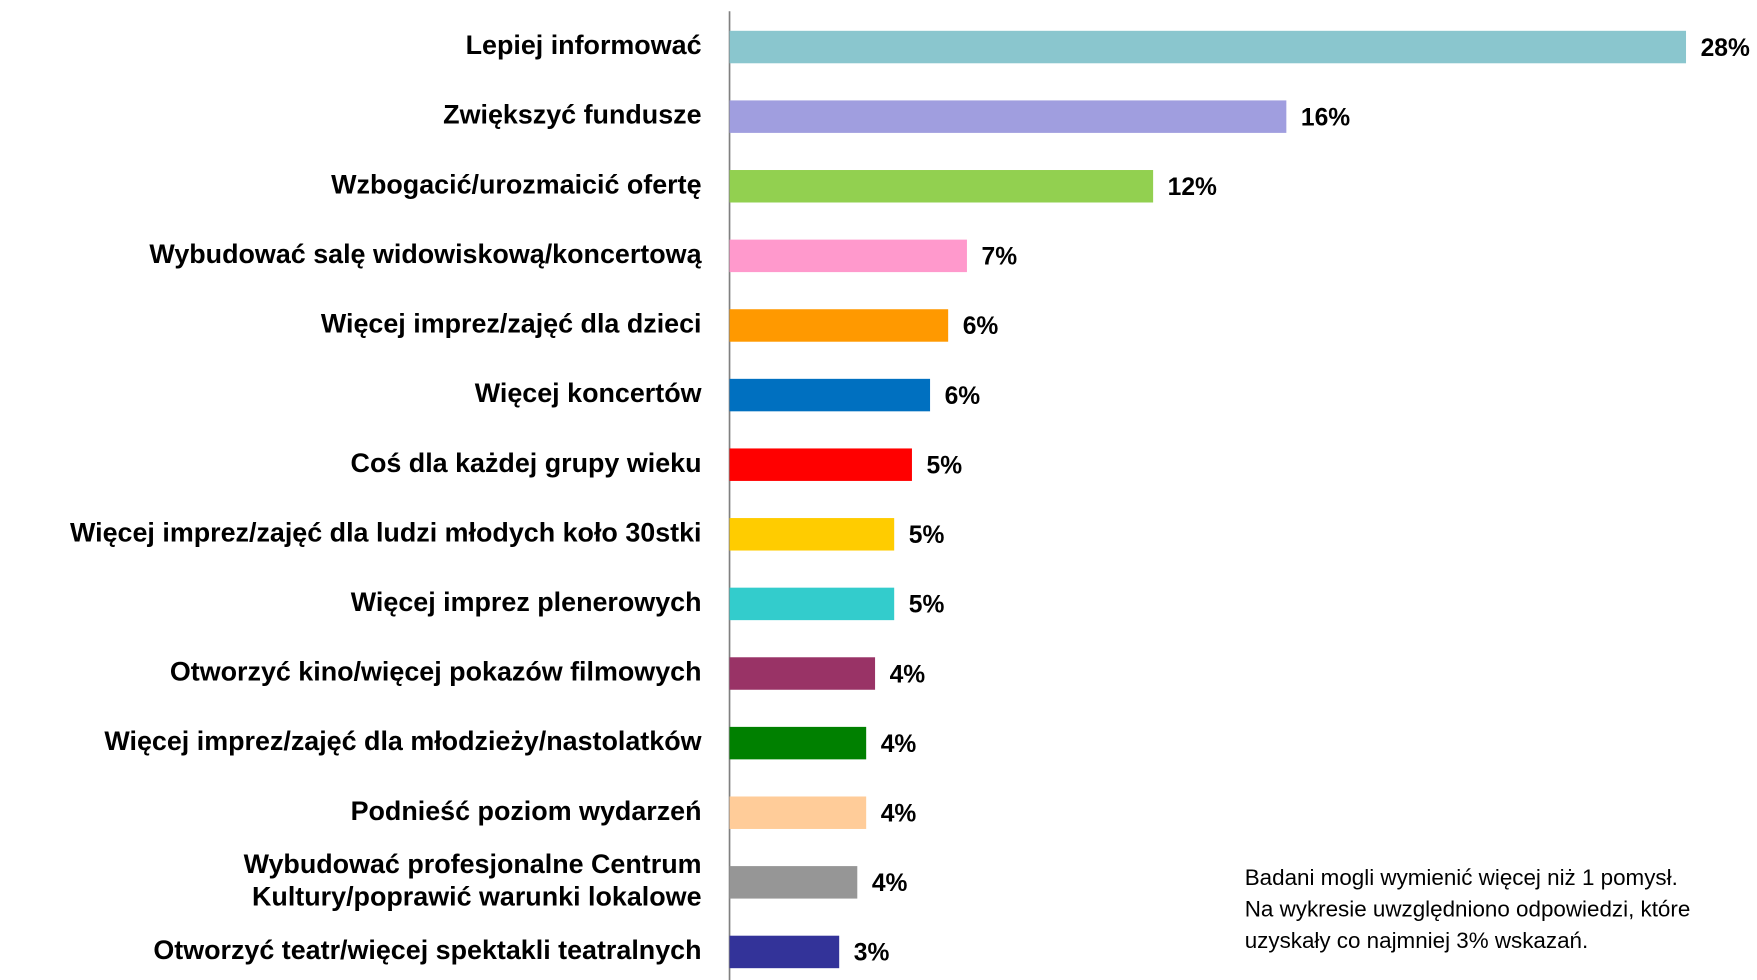 This screenshot has height=980, width=1757. I want to click on category-label: Wybudować salę widowiskową/koncertową, so click(425, 254).